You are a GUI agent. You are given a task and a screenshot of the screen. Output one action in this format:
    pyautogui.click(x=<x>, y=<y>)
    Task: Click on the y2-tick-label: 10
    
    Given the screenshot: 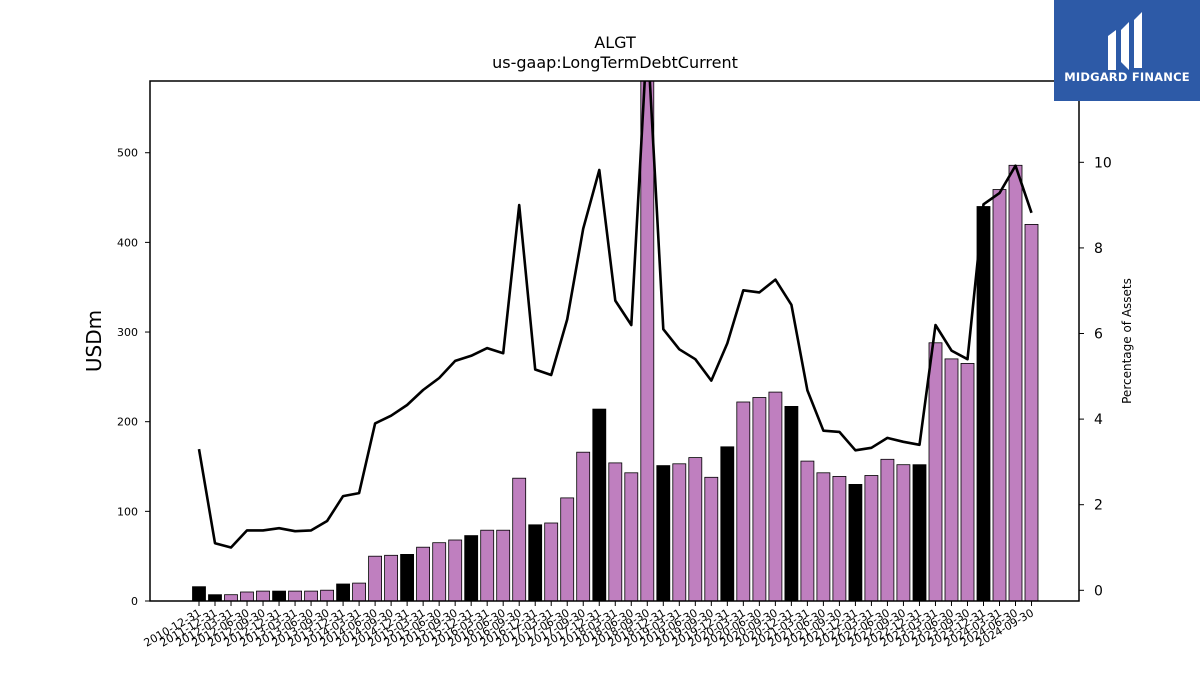 What is the action you would take?
    pyautogui.click(x=1103, y=163)
    